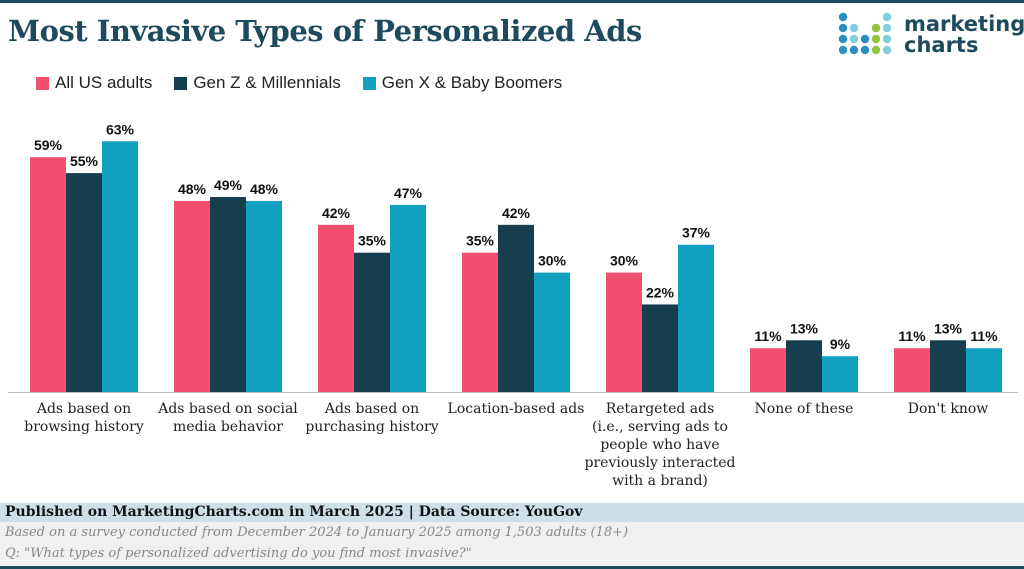  I want to click on legend-item-gen-z: Gen Z & Millennials, so click(257, 83).